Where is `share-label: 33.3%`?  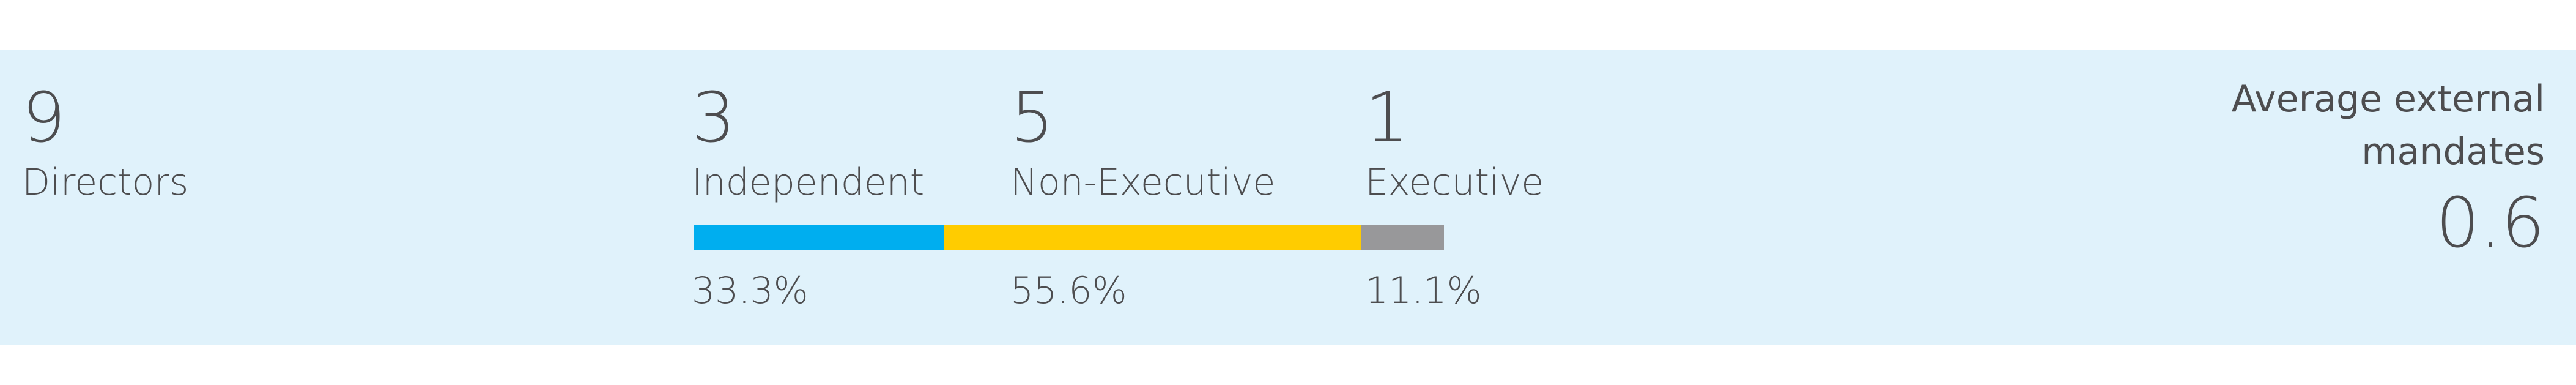 share-label: 33.3% is located at coordinates (750, 290).